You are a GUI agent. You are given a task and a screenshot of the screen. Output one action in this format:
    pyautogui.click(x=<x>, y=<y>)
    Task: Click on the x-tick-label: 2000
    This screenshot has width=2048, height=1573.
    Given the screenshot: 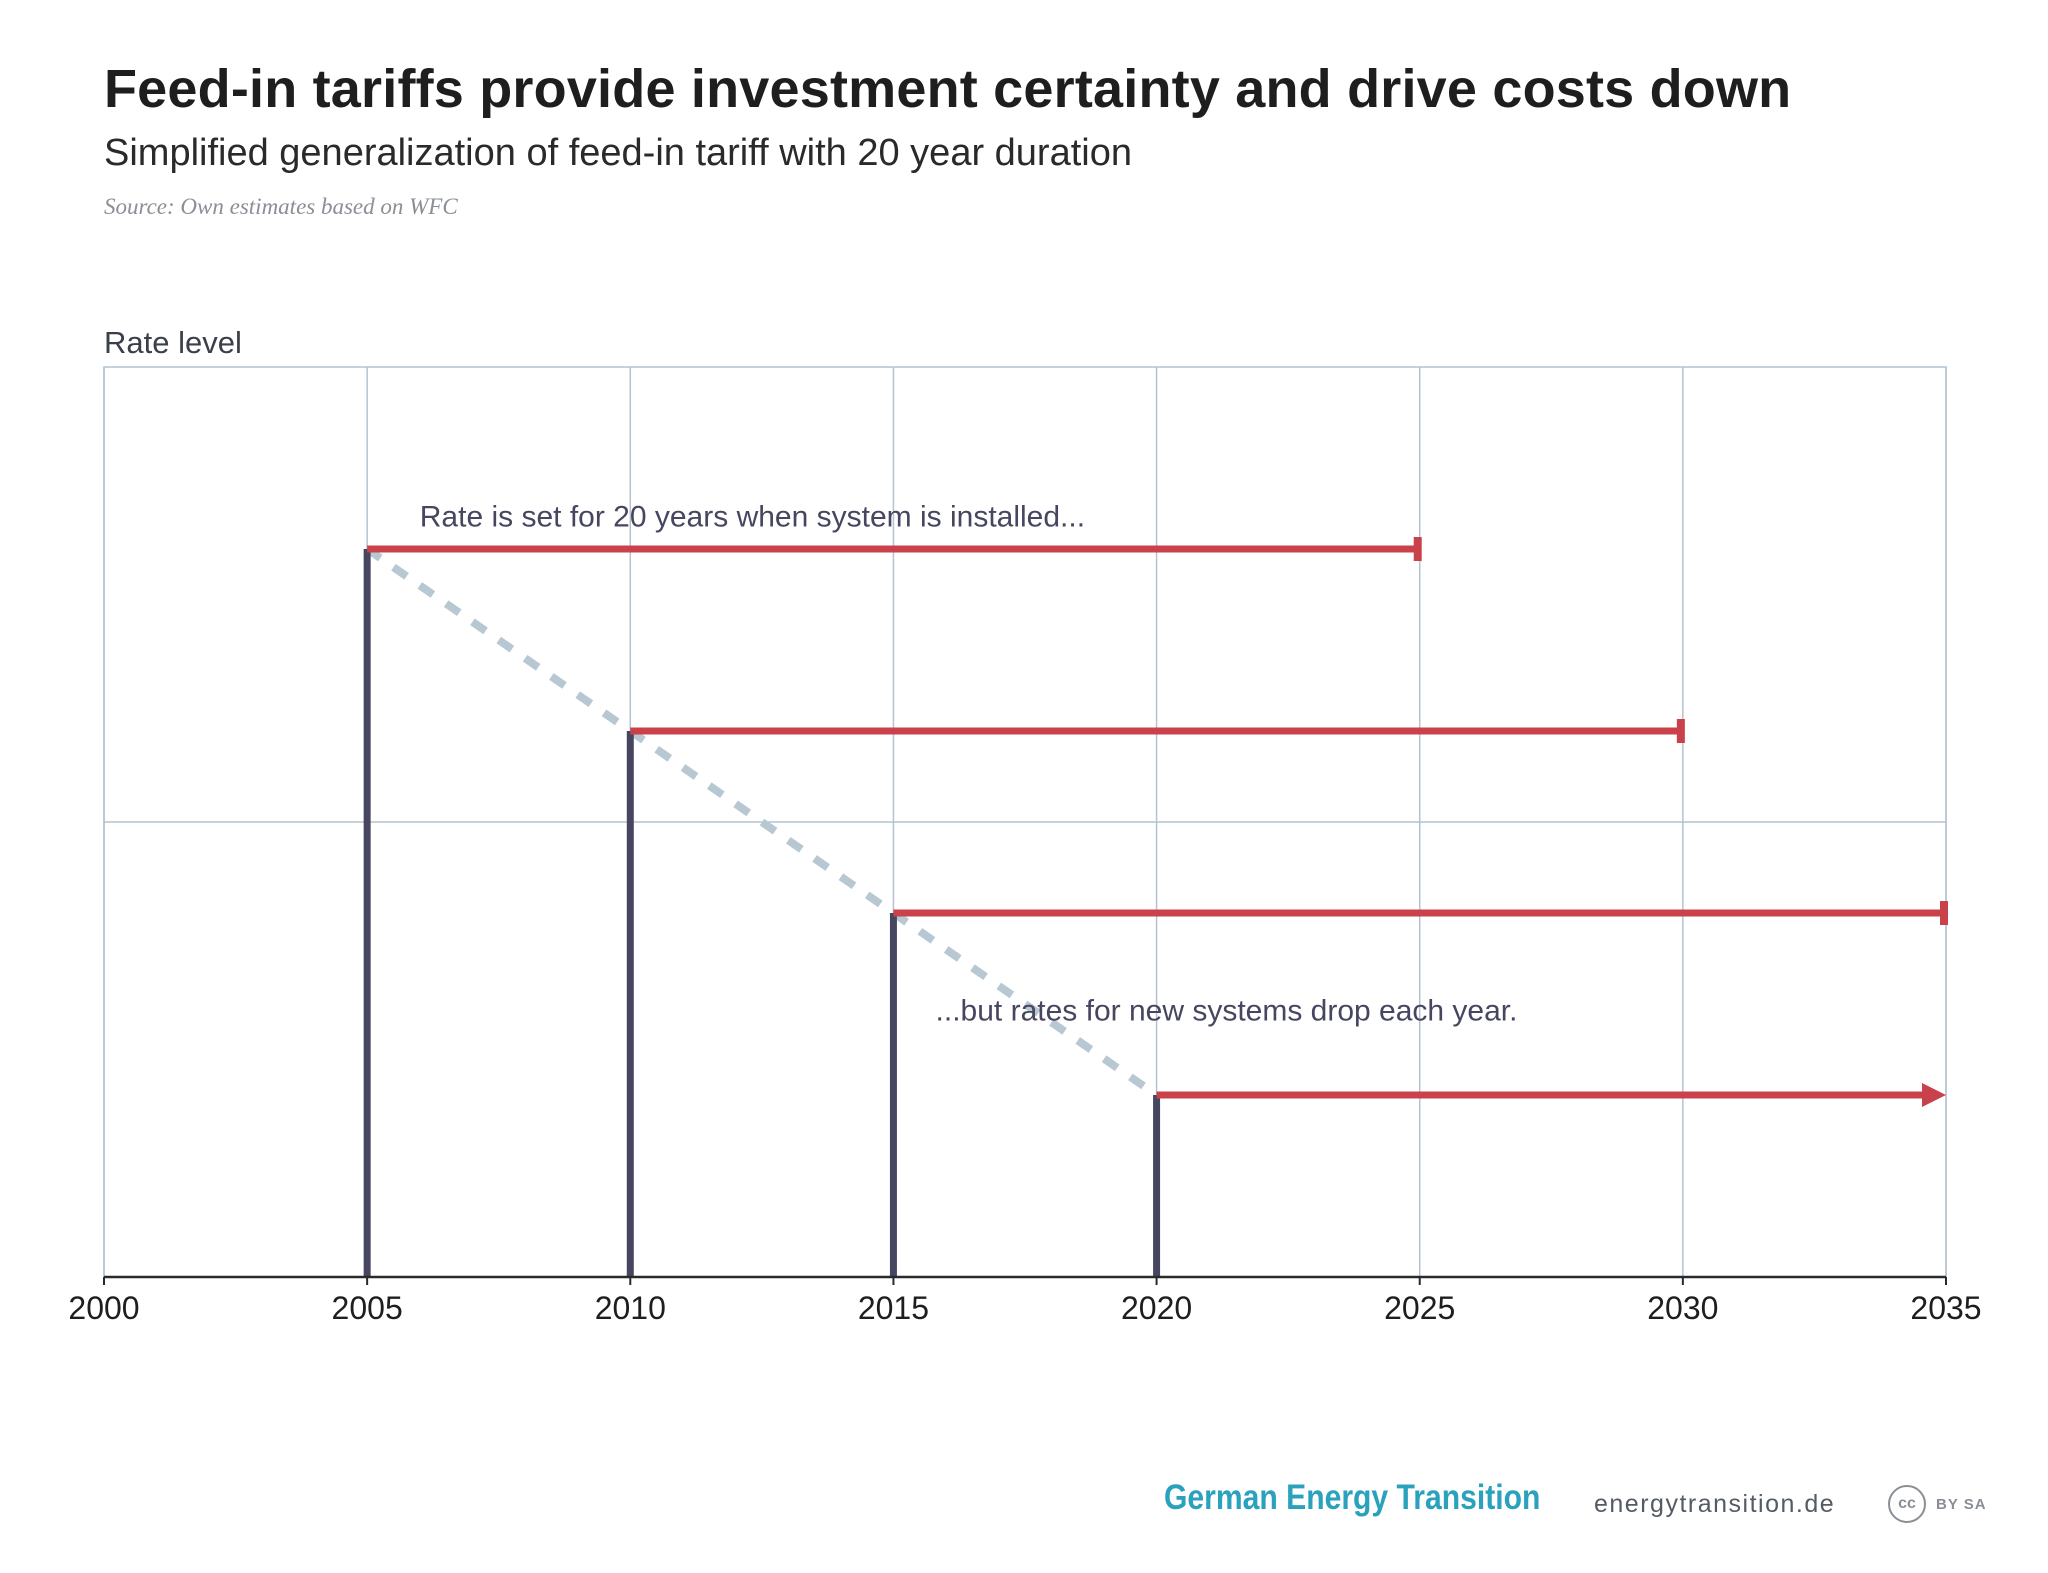 What is the action you would take?
    pyautogui.click(x=103, y=1308)
    